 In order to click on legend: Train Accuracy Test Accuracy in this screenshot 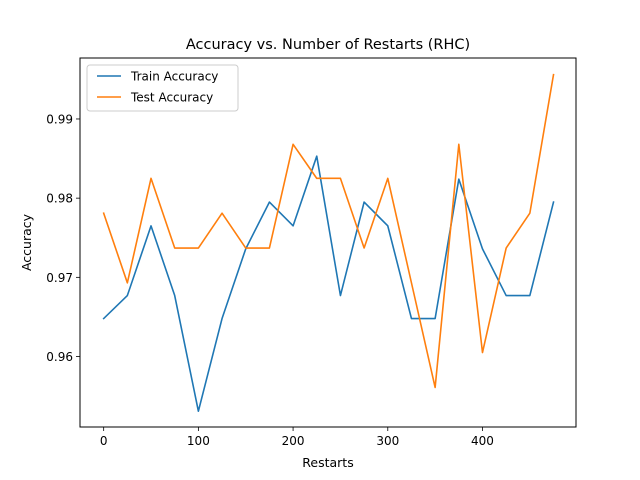, I will do `click(162, 88)`.